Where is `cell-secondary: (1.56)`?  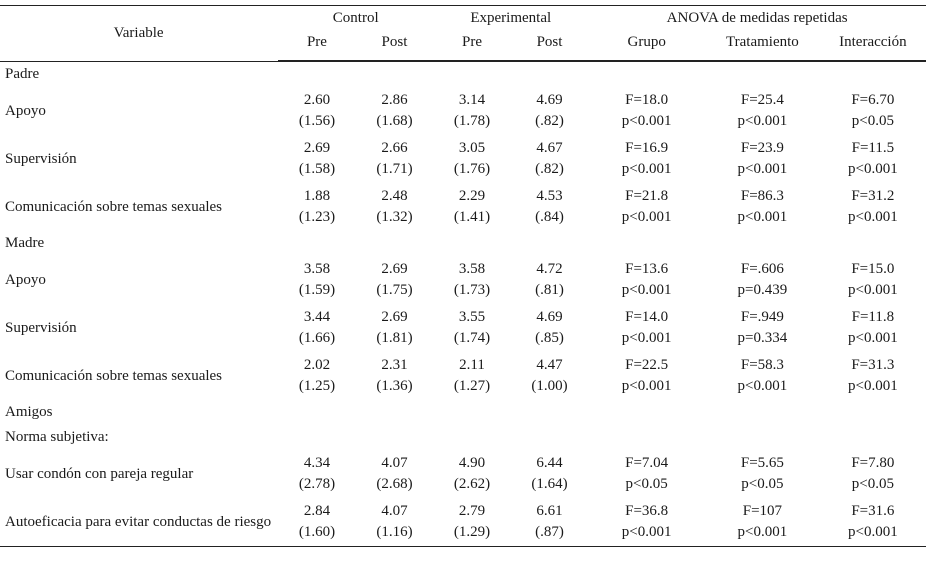
cell-secondary: (1.56) is located at coordinates (317, 121).